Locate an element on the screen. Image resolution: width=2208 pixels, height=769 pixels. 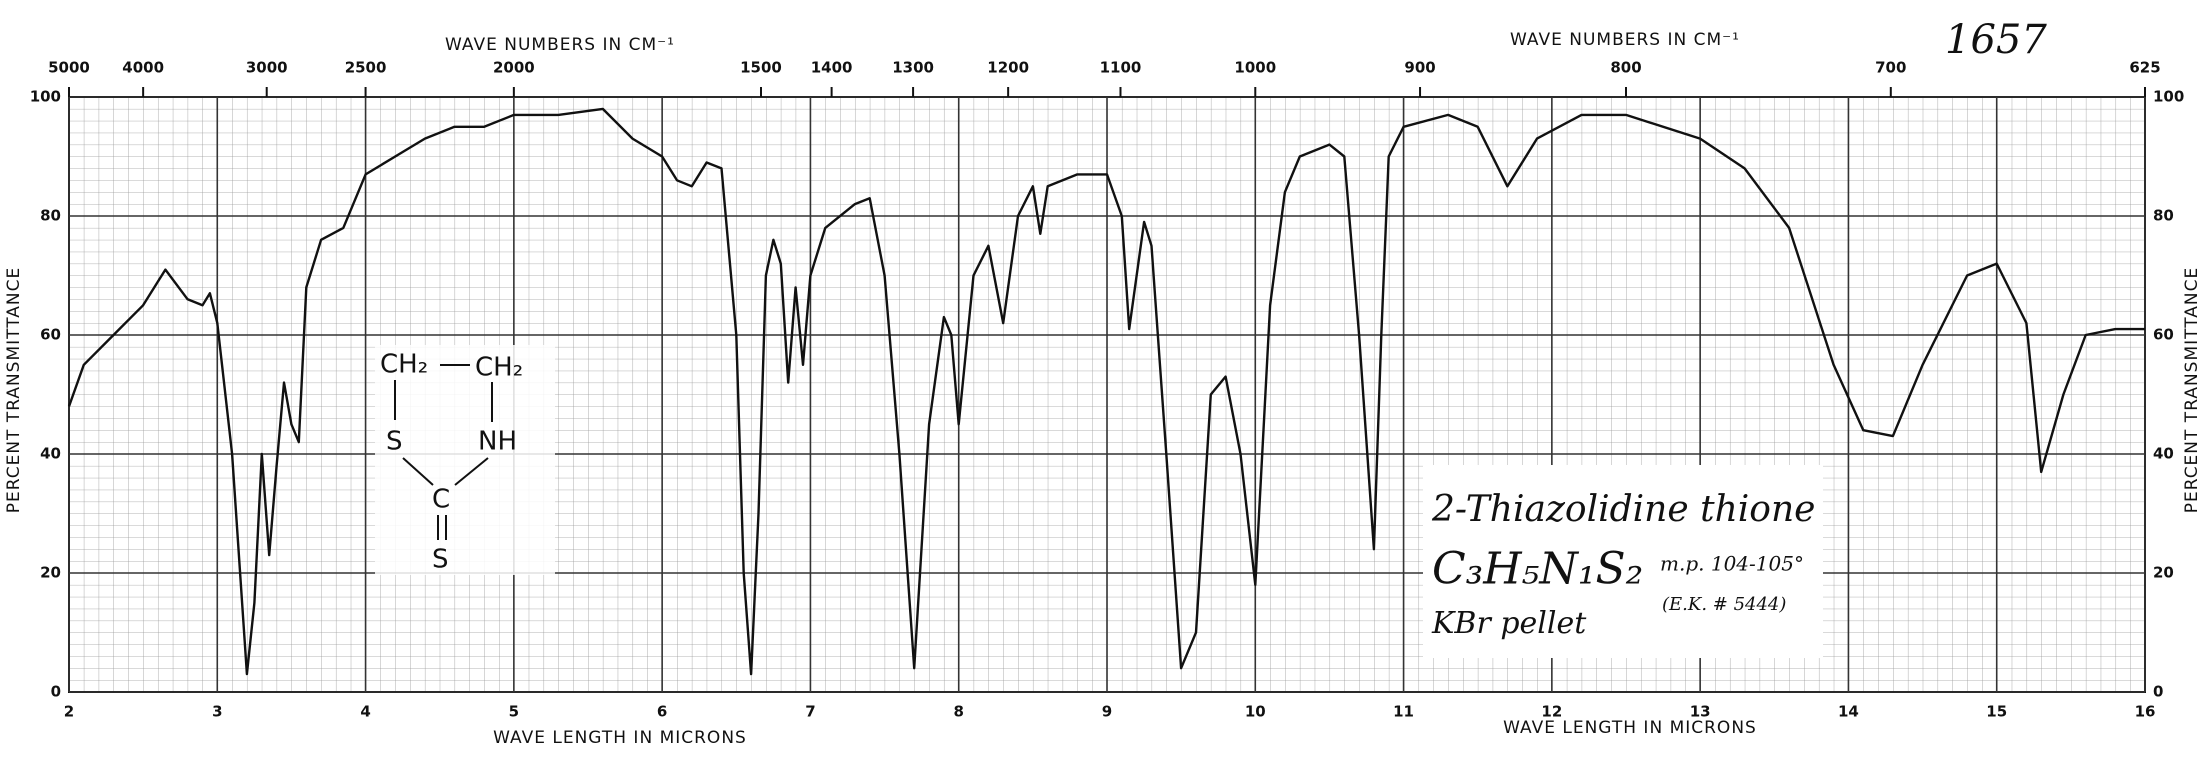
x-tick-label: 10 is located at coordinates (1255, 712).